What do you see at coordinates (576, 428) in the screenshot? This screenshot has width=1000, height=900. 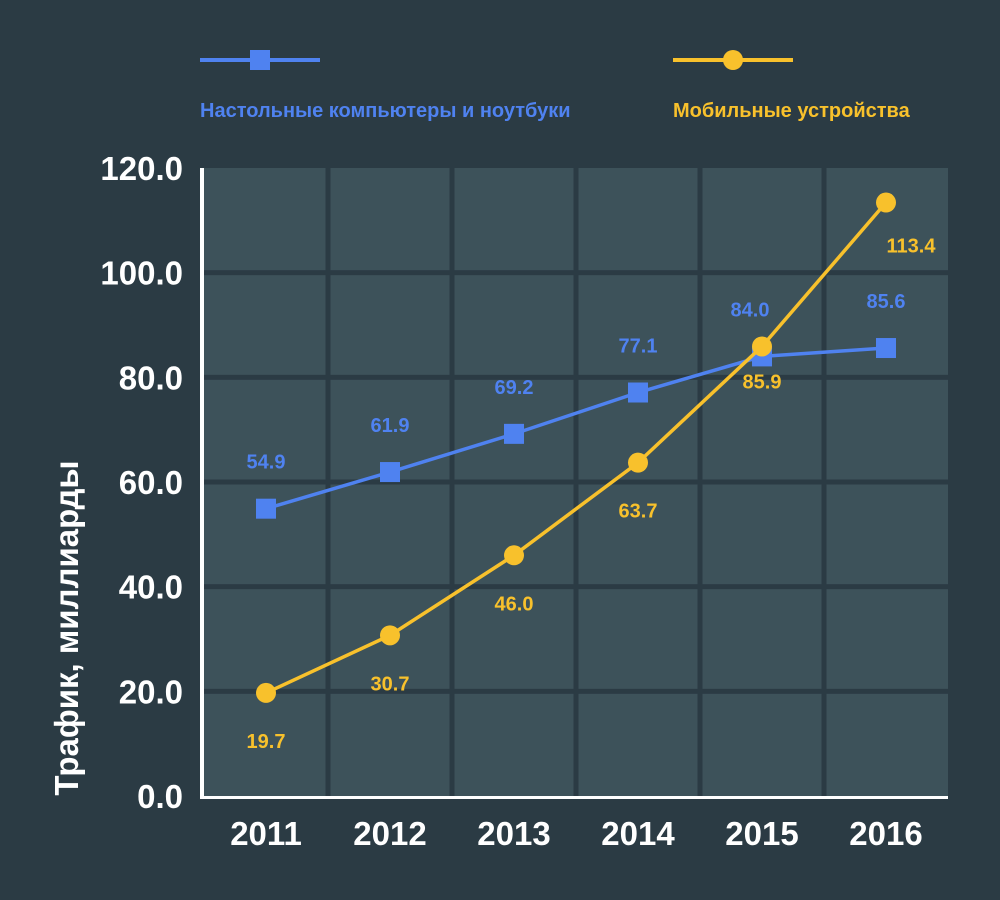 I see `series-line` at bounding box center [576, 428].